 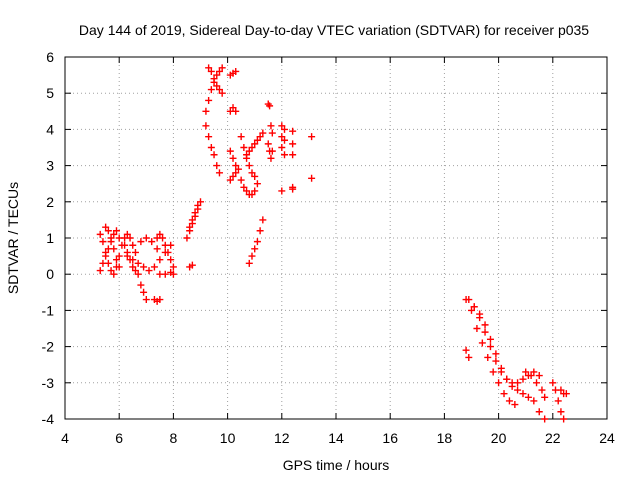 What do you see at coordinates (553, 438) in the screenshot?
I see `x-tick-label: 22` at bounding box center [553, 438].